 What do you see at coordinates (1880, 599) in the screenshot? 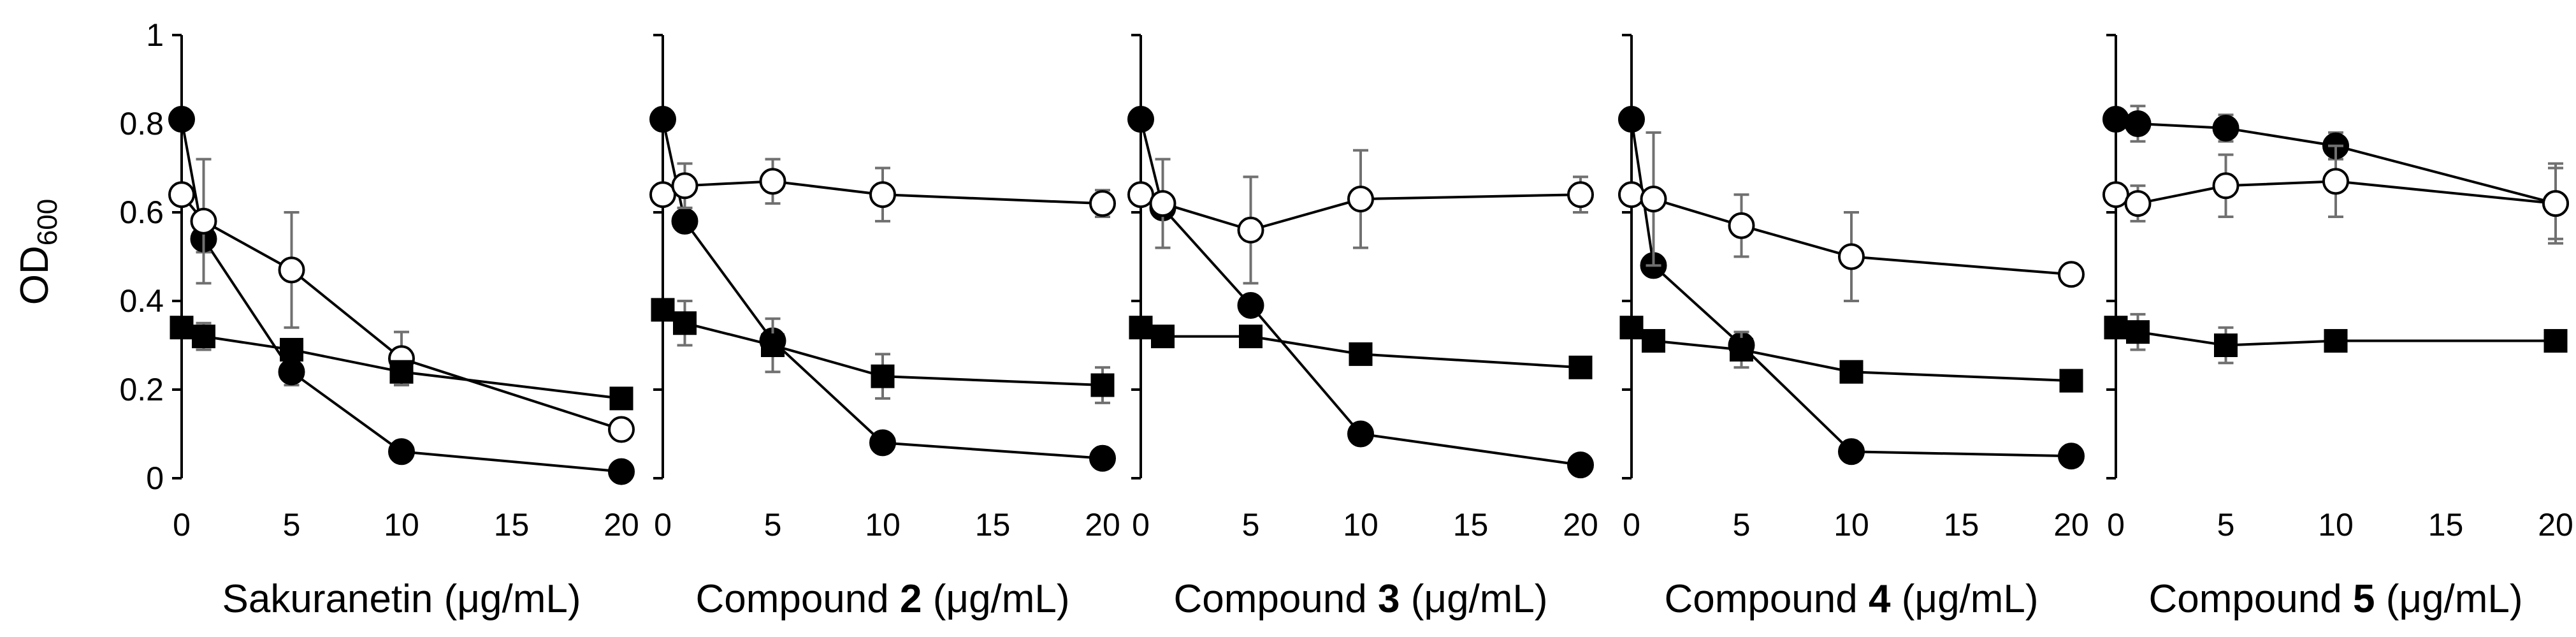
I see `x-axis-title-compound-number: 4` at bounding box center [1880, 599].